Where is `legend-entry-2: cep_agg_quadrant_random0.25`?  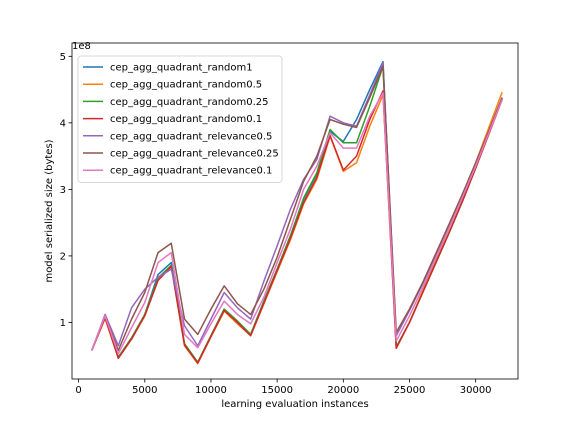 legend-entry-2: cep_agg_quadrant_random0.25 is located at coordinates (189, 102).